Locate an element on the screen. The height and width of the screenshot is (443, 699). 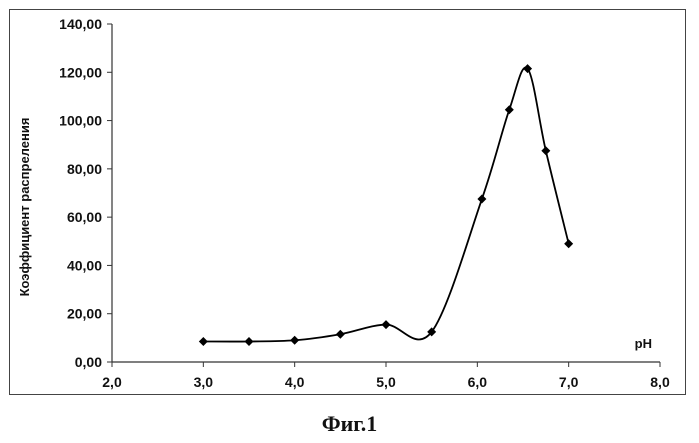
y-tick-label: 140,00 is located at coordinates (80, 24).